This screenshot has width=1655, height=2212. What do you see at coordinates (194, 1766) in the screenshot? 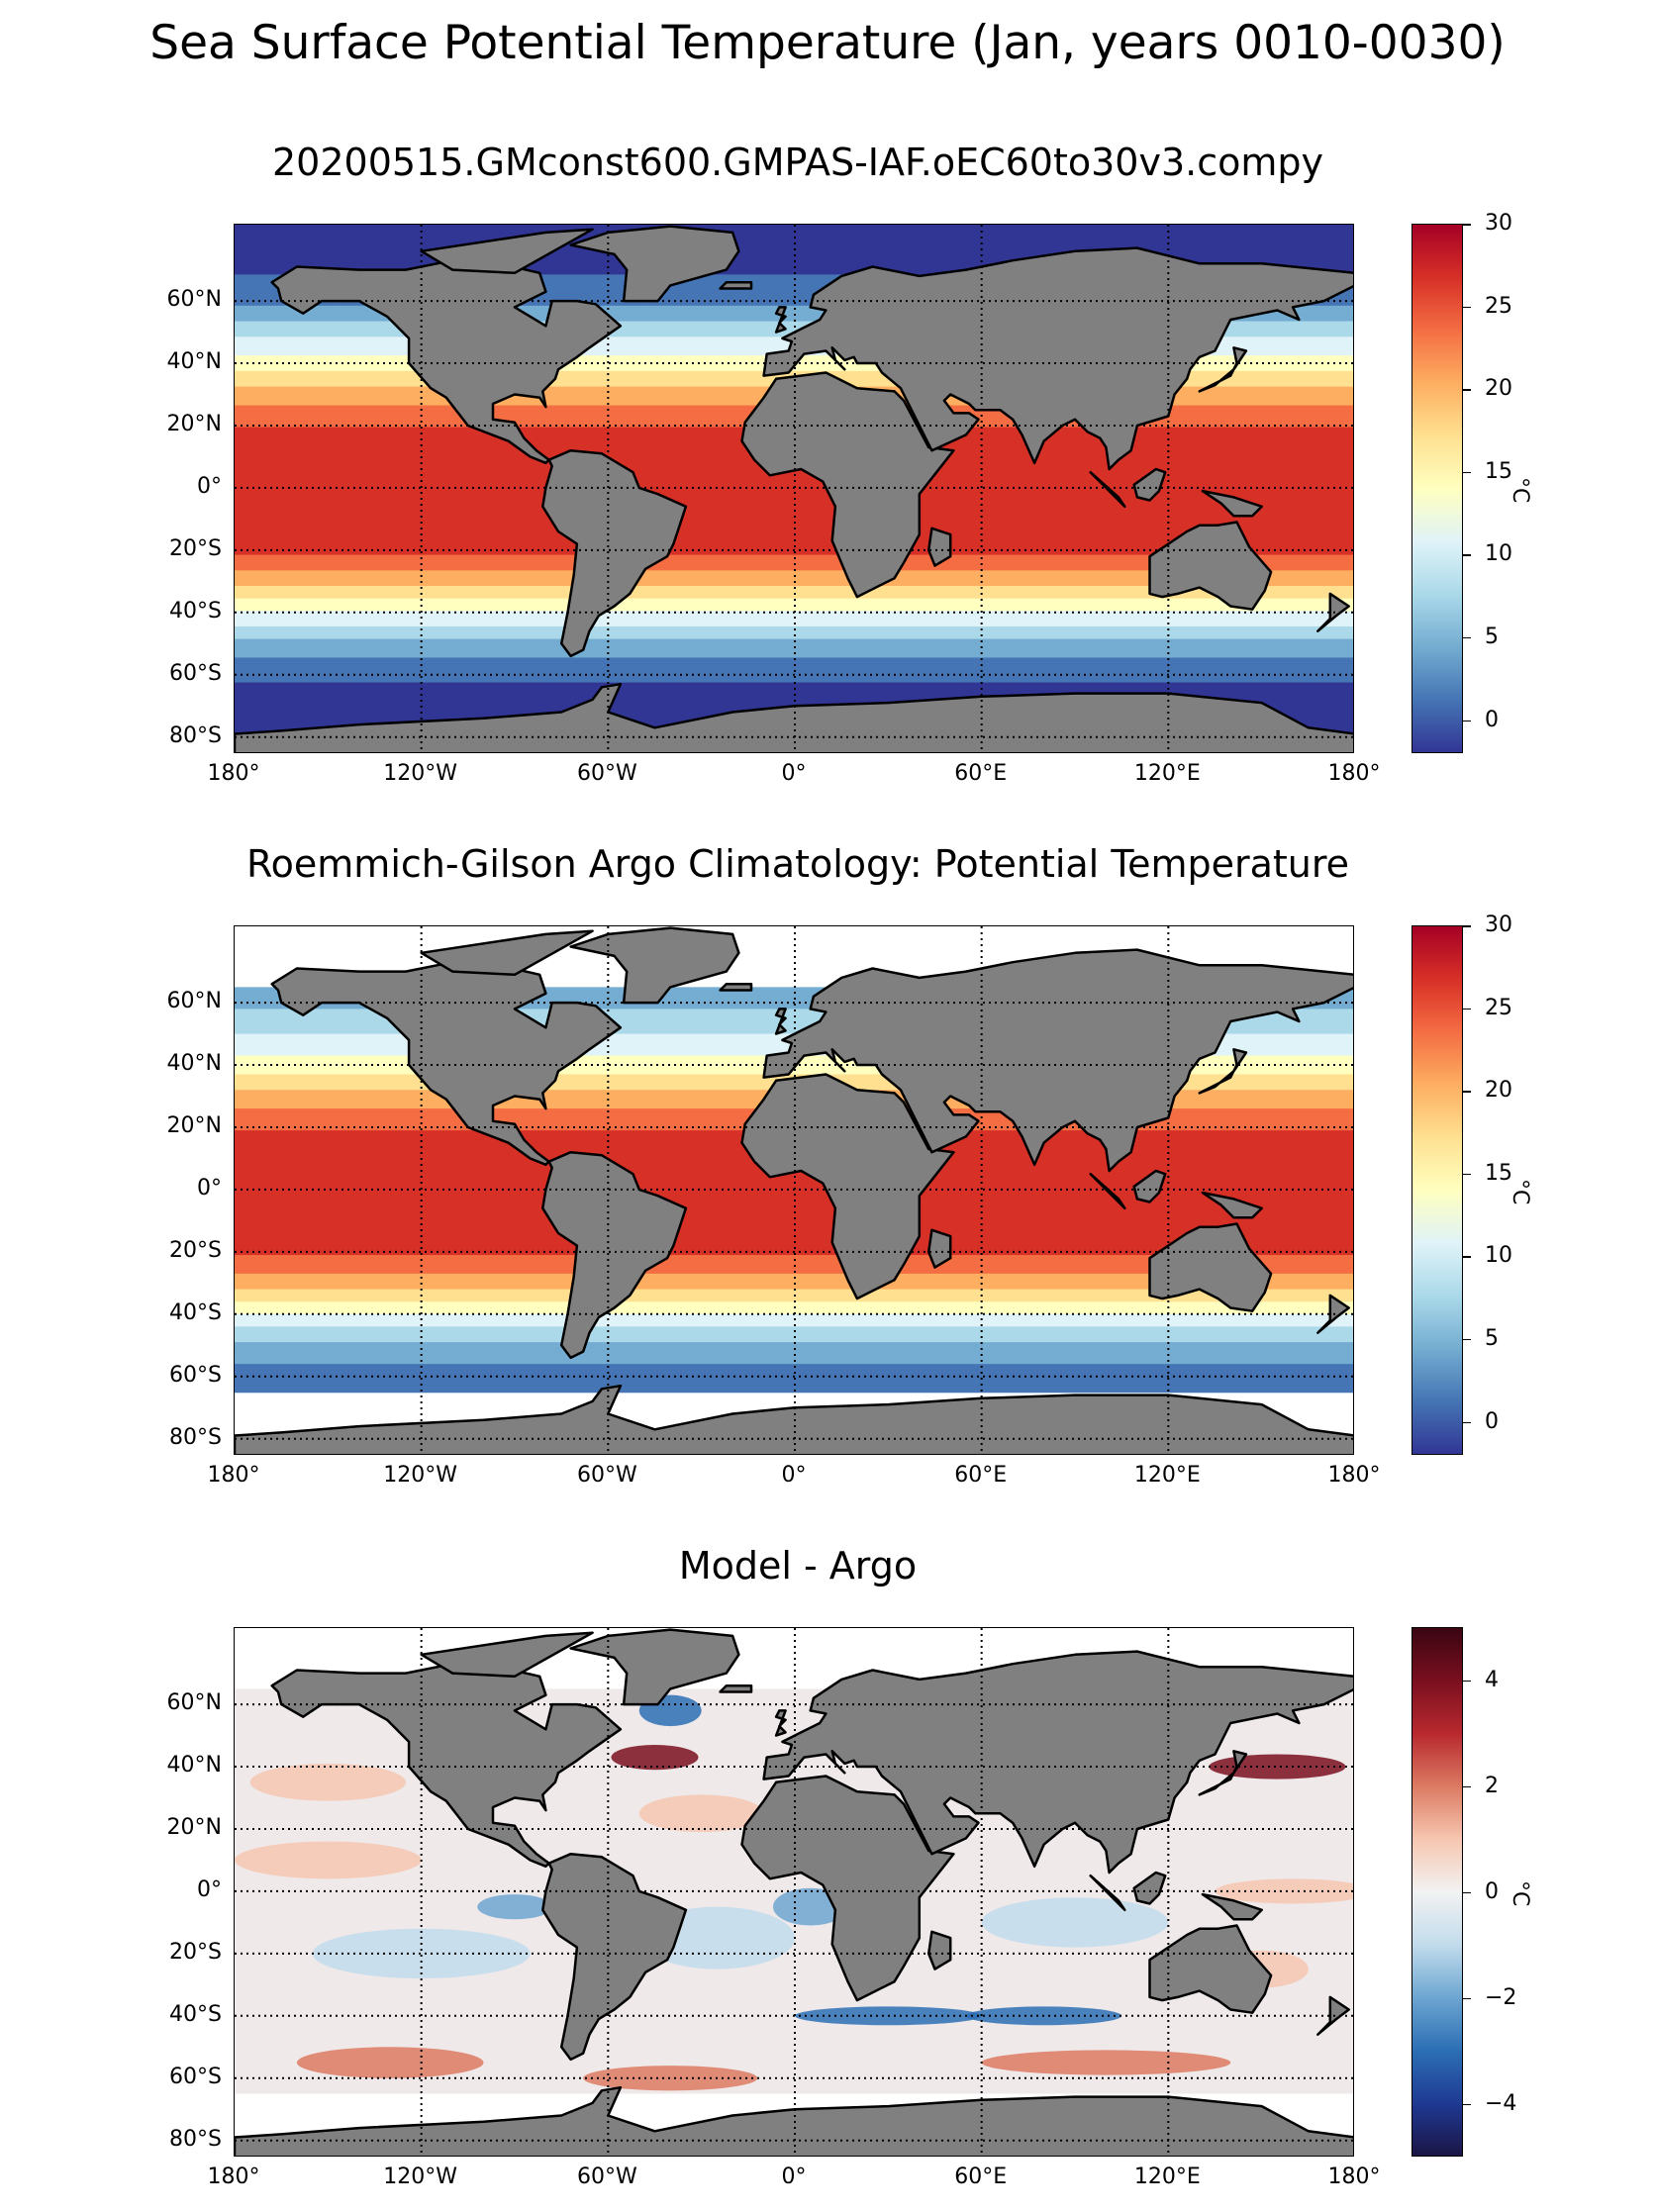
I see `lat-tick-label: 40°N` at bounding box center [194, 1766].